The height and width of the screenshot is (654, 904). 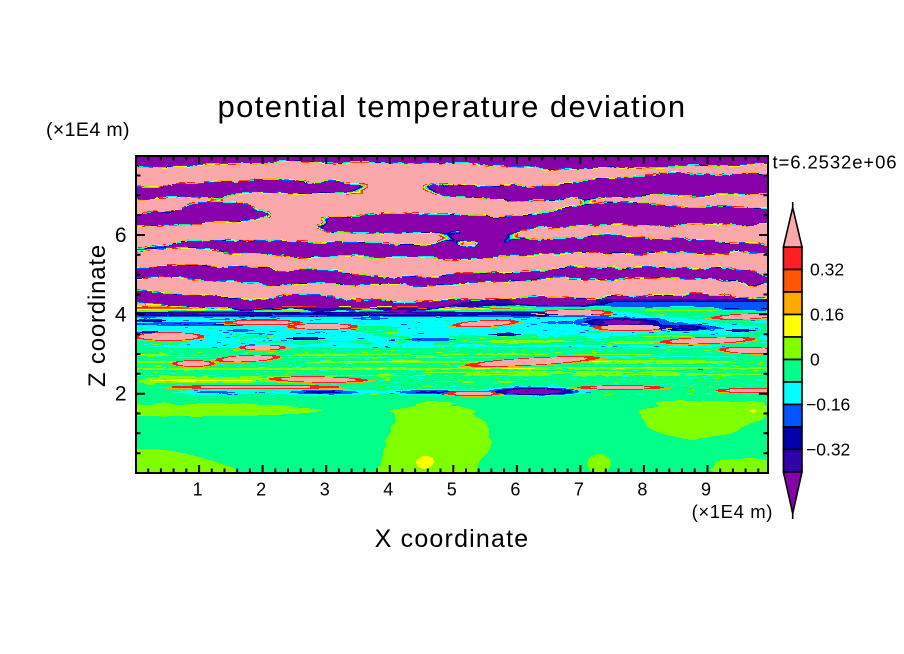 I want to click on svg-text: 3, so click(x=325, y=490).